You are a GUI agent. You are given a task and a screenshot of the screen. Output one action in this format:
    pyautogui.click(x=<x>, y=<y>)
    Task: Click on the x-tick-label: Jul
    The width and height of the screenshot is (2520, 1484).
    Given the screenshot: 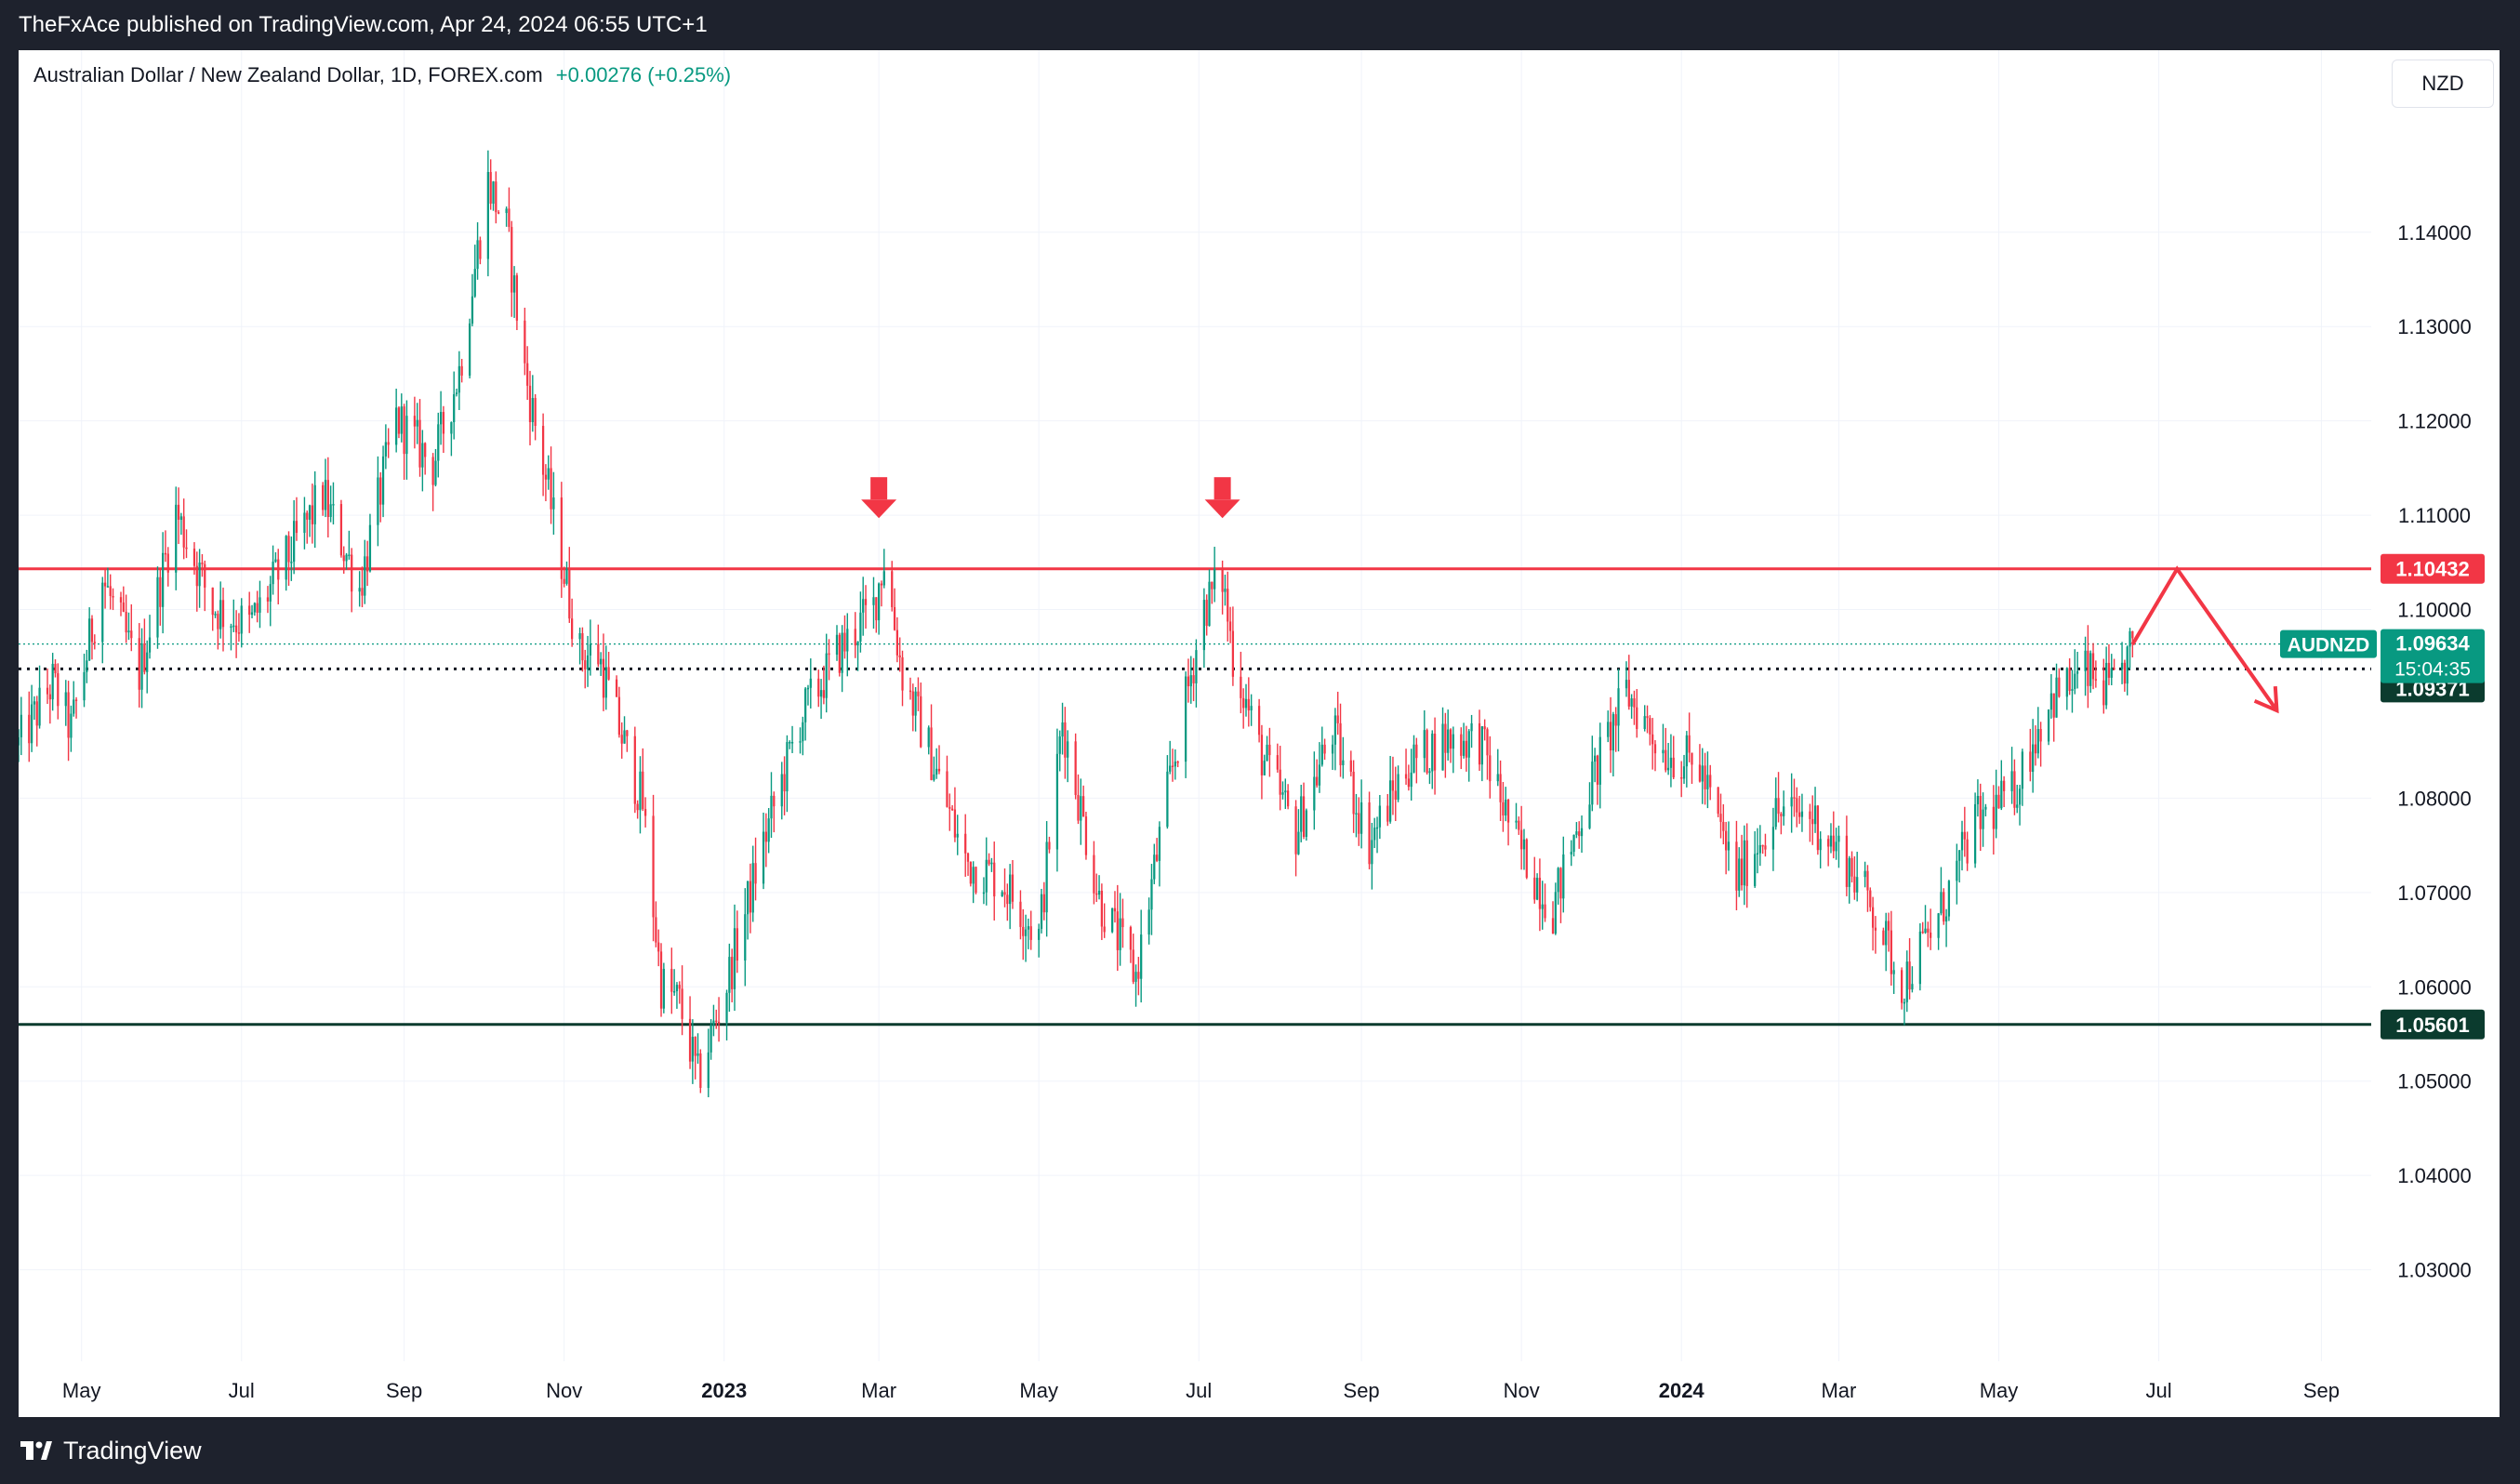 What is the action you would take?
    pyautogui.click(x=2158, y=1390)
    